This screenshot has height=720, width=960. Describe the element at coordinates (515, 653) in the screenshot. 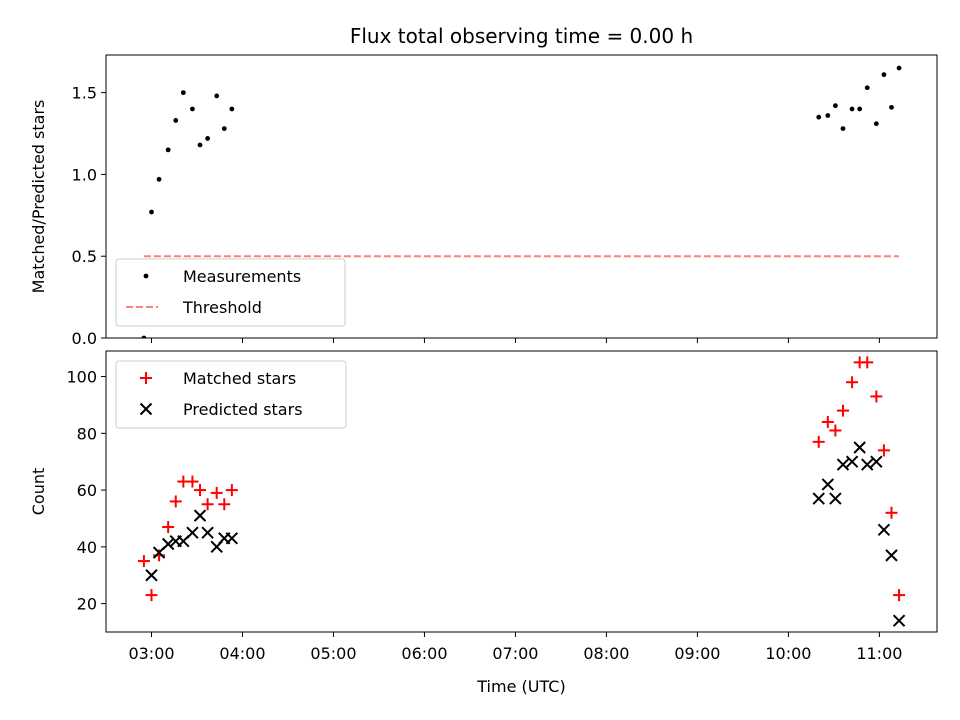

I see `x-tick-label: 07:00` at that location.